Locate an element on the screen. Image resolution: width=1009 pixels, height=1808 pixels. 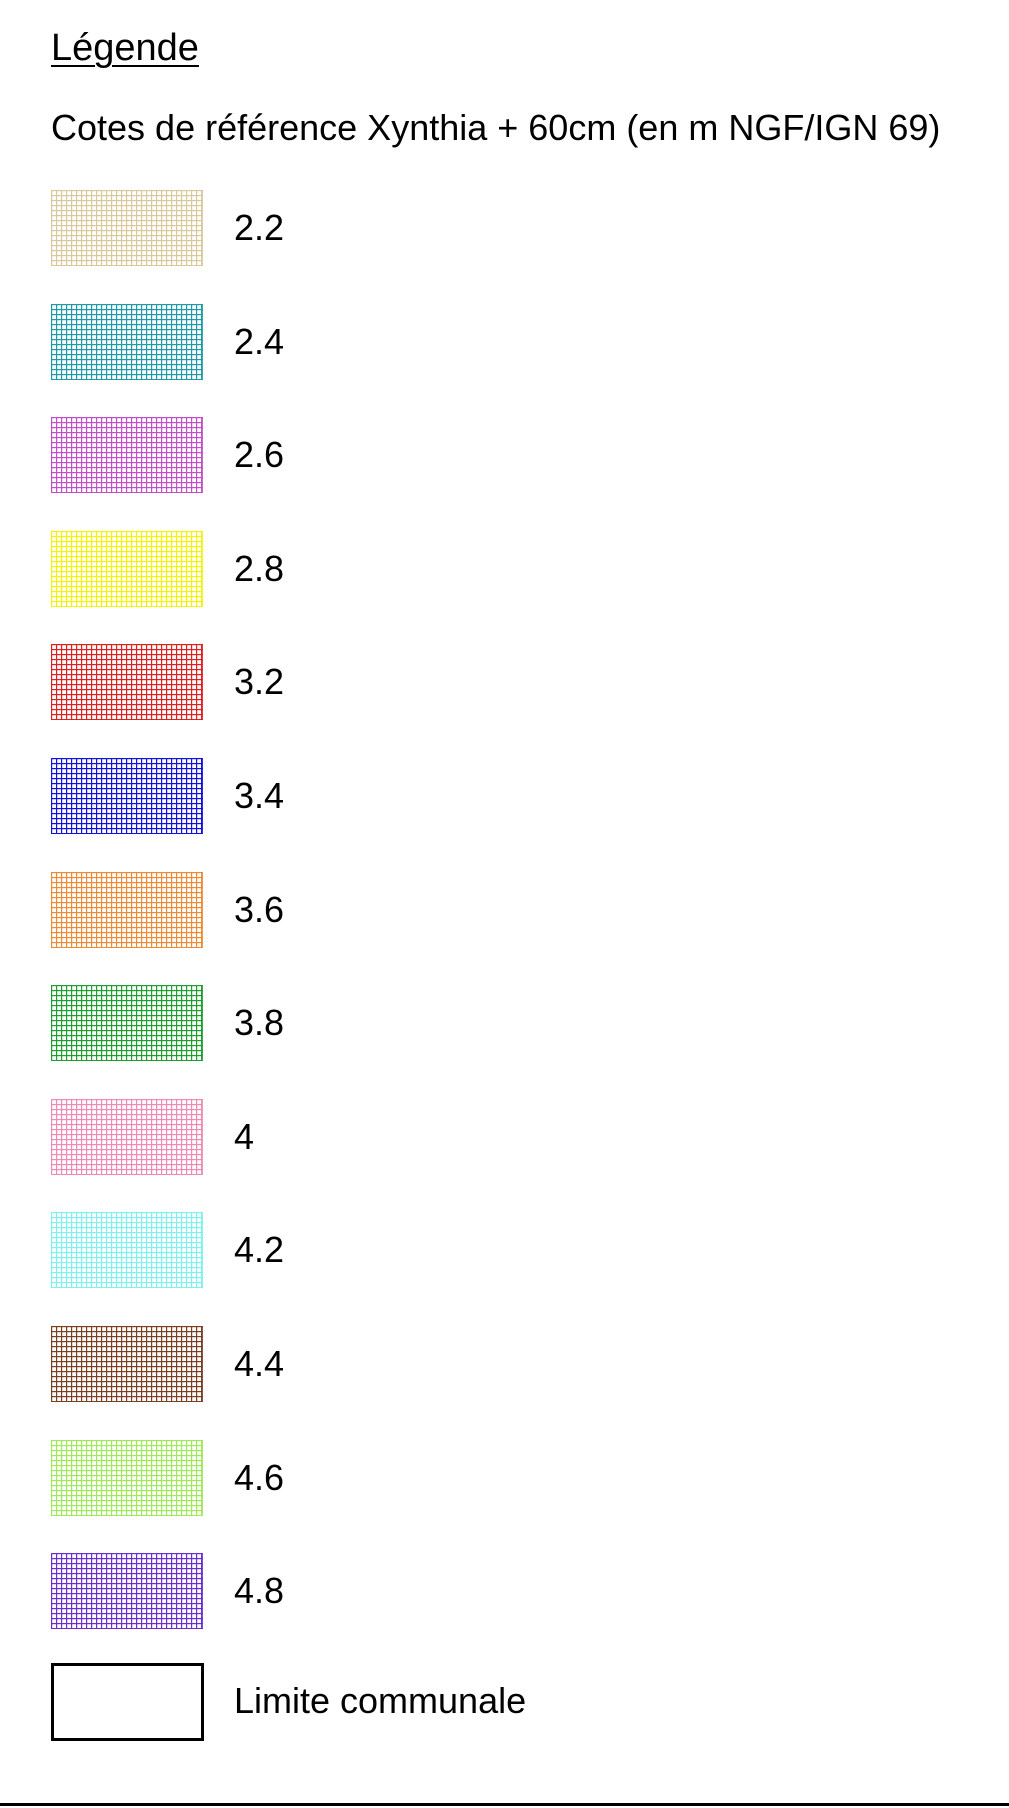
legend-item-4-6: 4.6 is located at coordinates (451, 1478).